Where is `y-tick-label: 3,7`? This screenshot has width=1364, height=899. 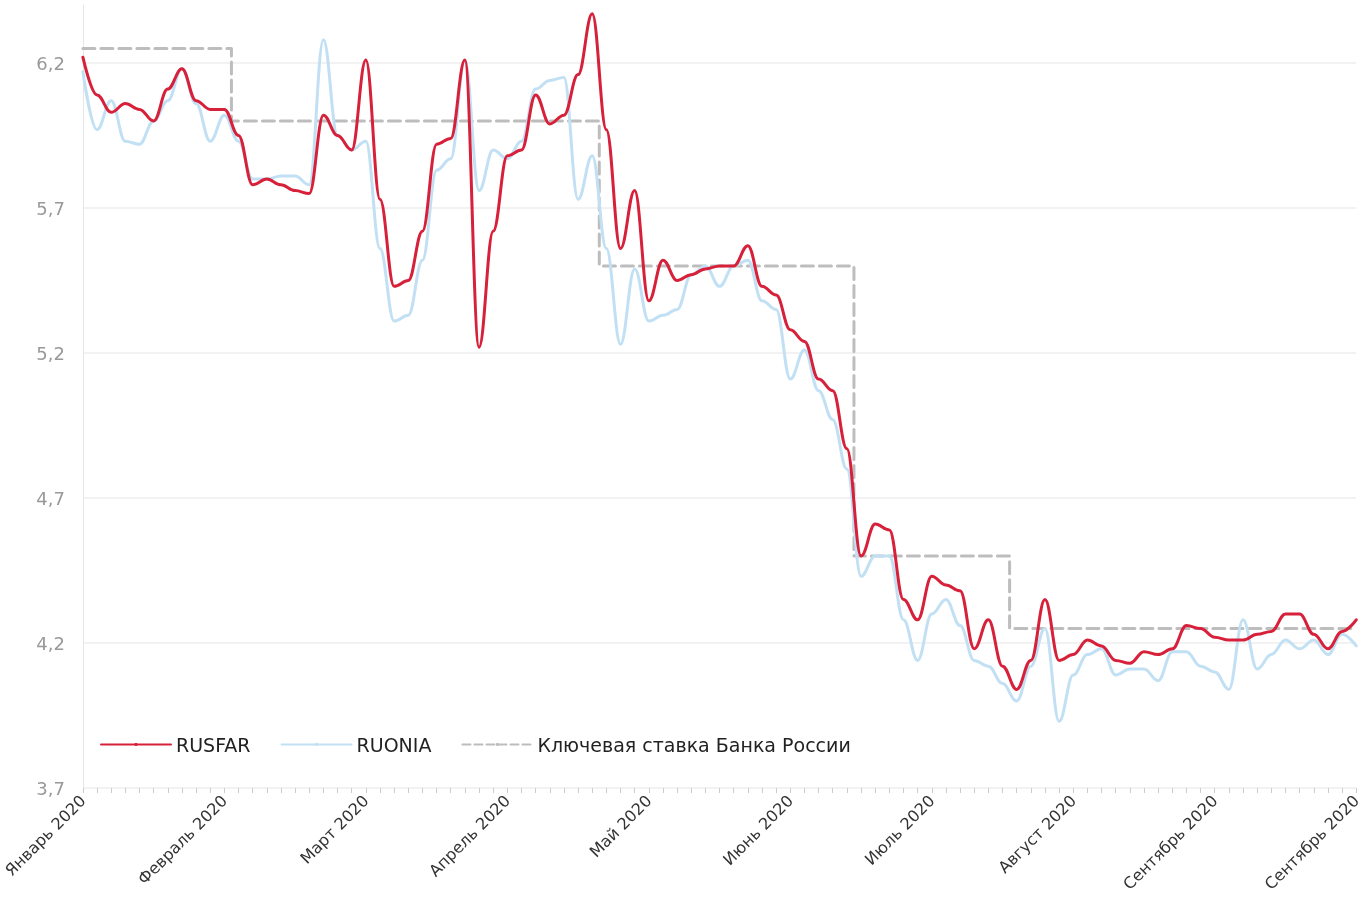 y-tick-label: 3,7 is located at coordinates (50, 788).